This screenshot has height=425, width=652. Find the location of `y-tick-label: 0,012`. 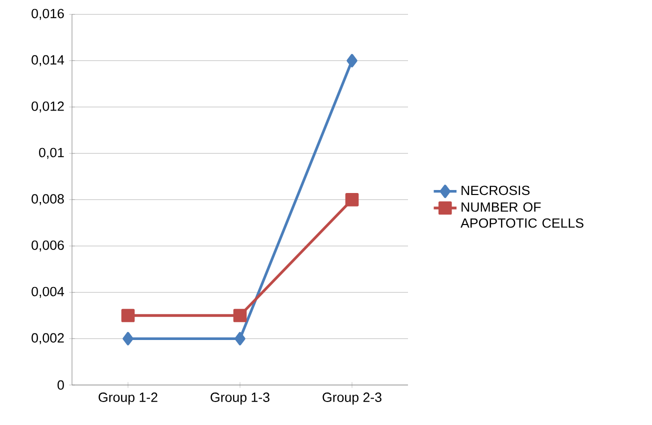

y-tick-label: 0,012 is located at coordinates (48, 107).